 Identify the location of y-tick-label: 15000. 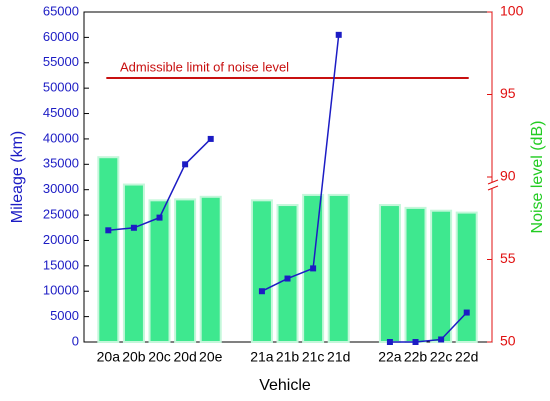
(61, 264).